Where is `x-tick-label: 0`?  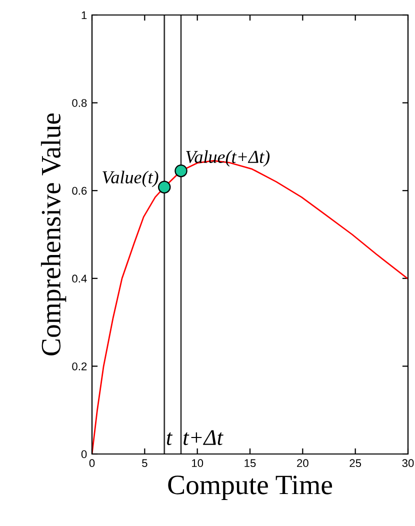
x-tick-label: 0 is located at coordinates (92, 463).